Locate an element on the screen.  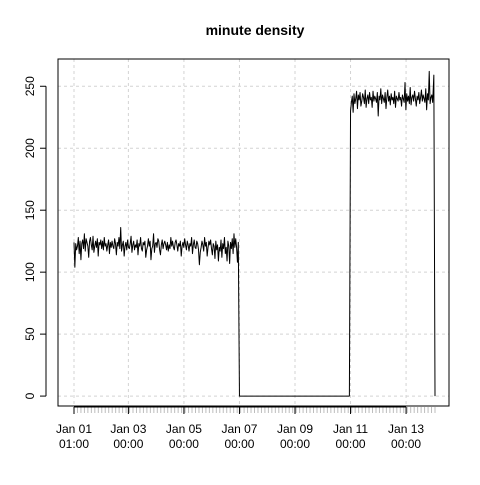
x-tick-label-date: Jan 09 is located at coordinates (295, 429).